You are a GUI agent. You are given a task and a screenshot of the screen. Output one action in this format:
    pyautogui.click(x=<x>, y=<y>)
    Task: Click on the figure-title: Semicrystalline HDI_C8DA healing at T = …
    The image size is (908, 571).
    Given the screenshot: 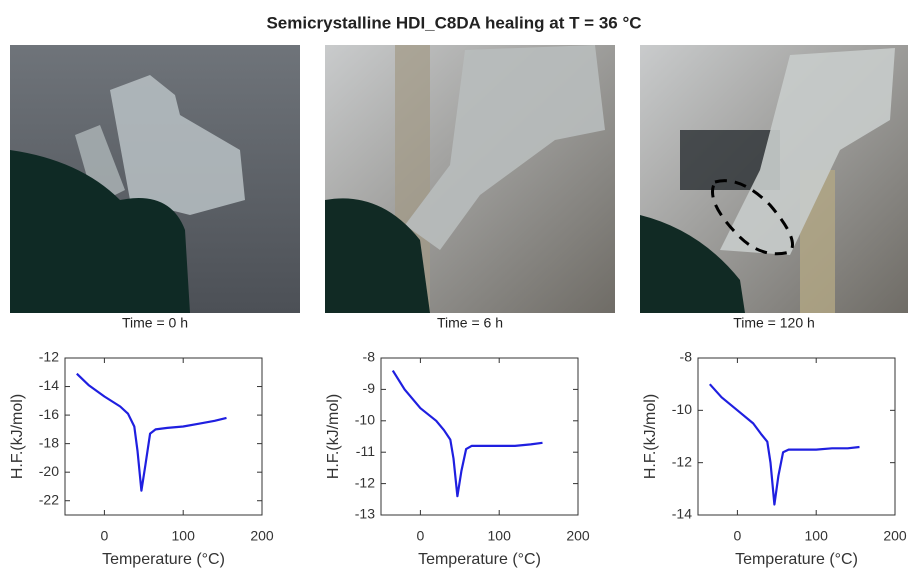 What is the action you would take?
    pyautogui.click(x=453, y=22)
    